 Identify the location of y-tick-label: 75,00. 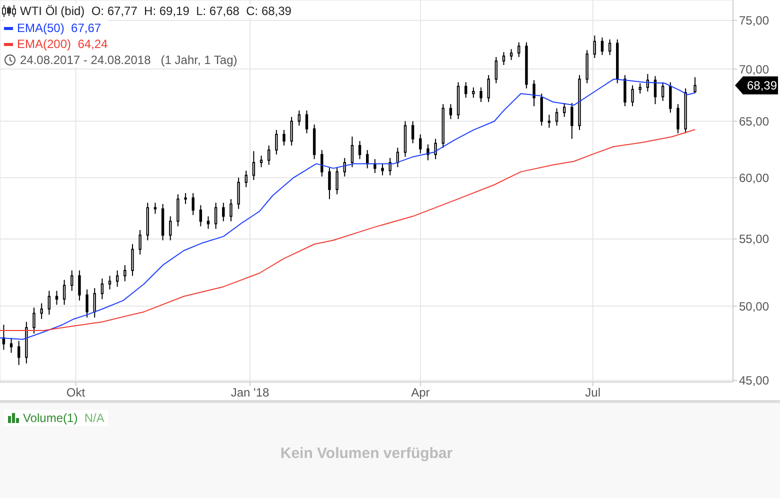
(754, 21).